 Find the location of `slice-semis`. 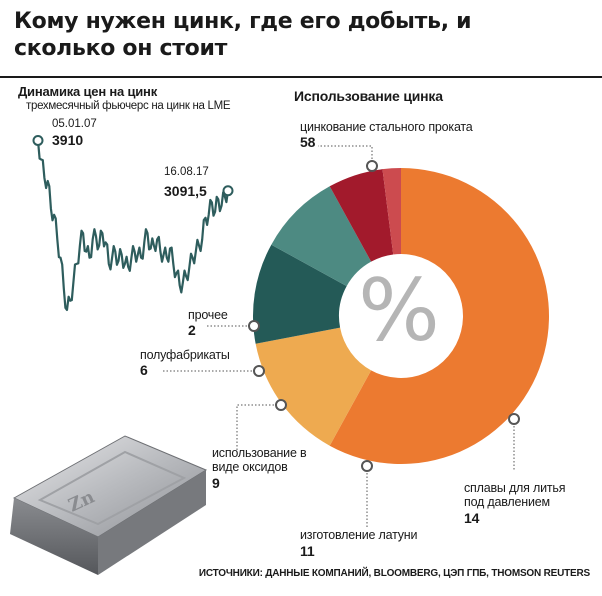

slice-semis is located at coordinates (361, 215).